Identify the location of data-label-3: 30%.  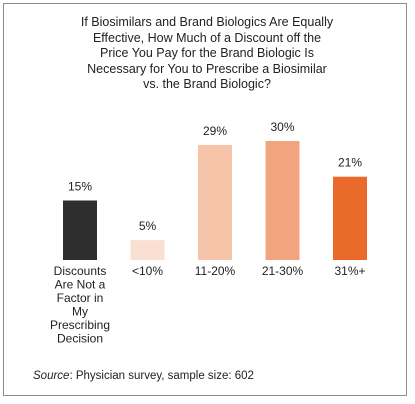
(282, 127).